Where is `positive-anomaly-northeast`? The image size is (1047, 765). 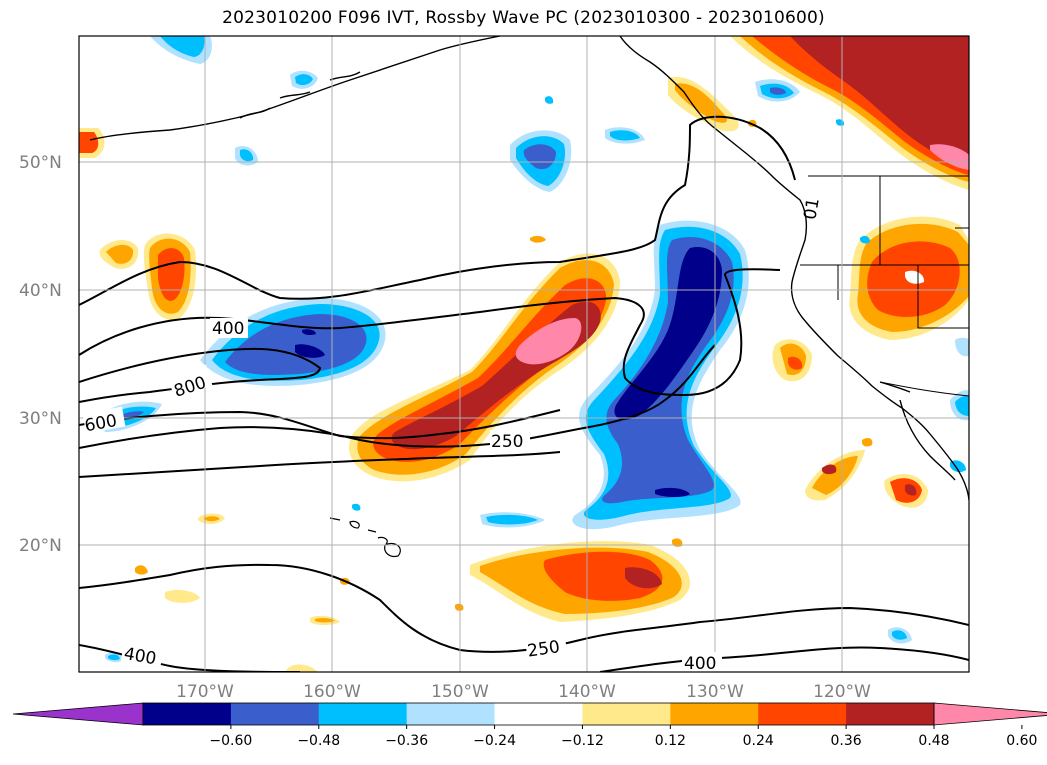
positive-anomaly-northeast is located at coordinates (849, 113).